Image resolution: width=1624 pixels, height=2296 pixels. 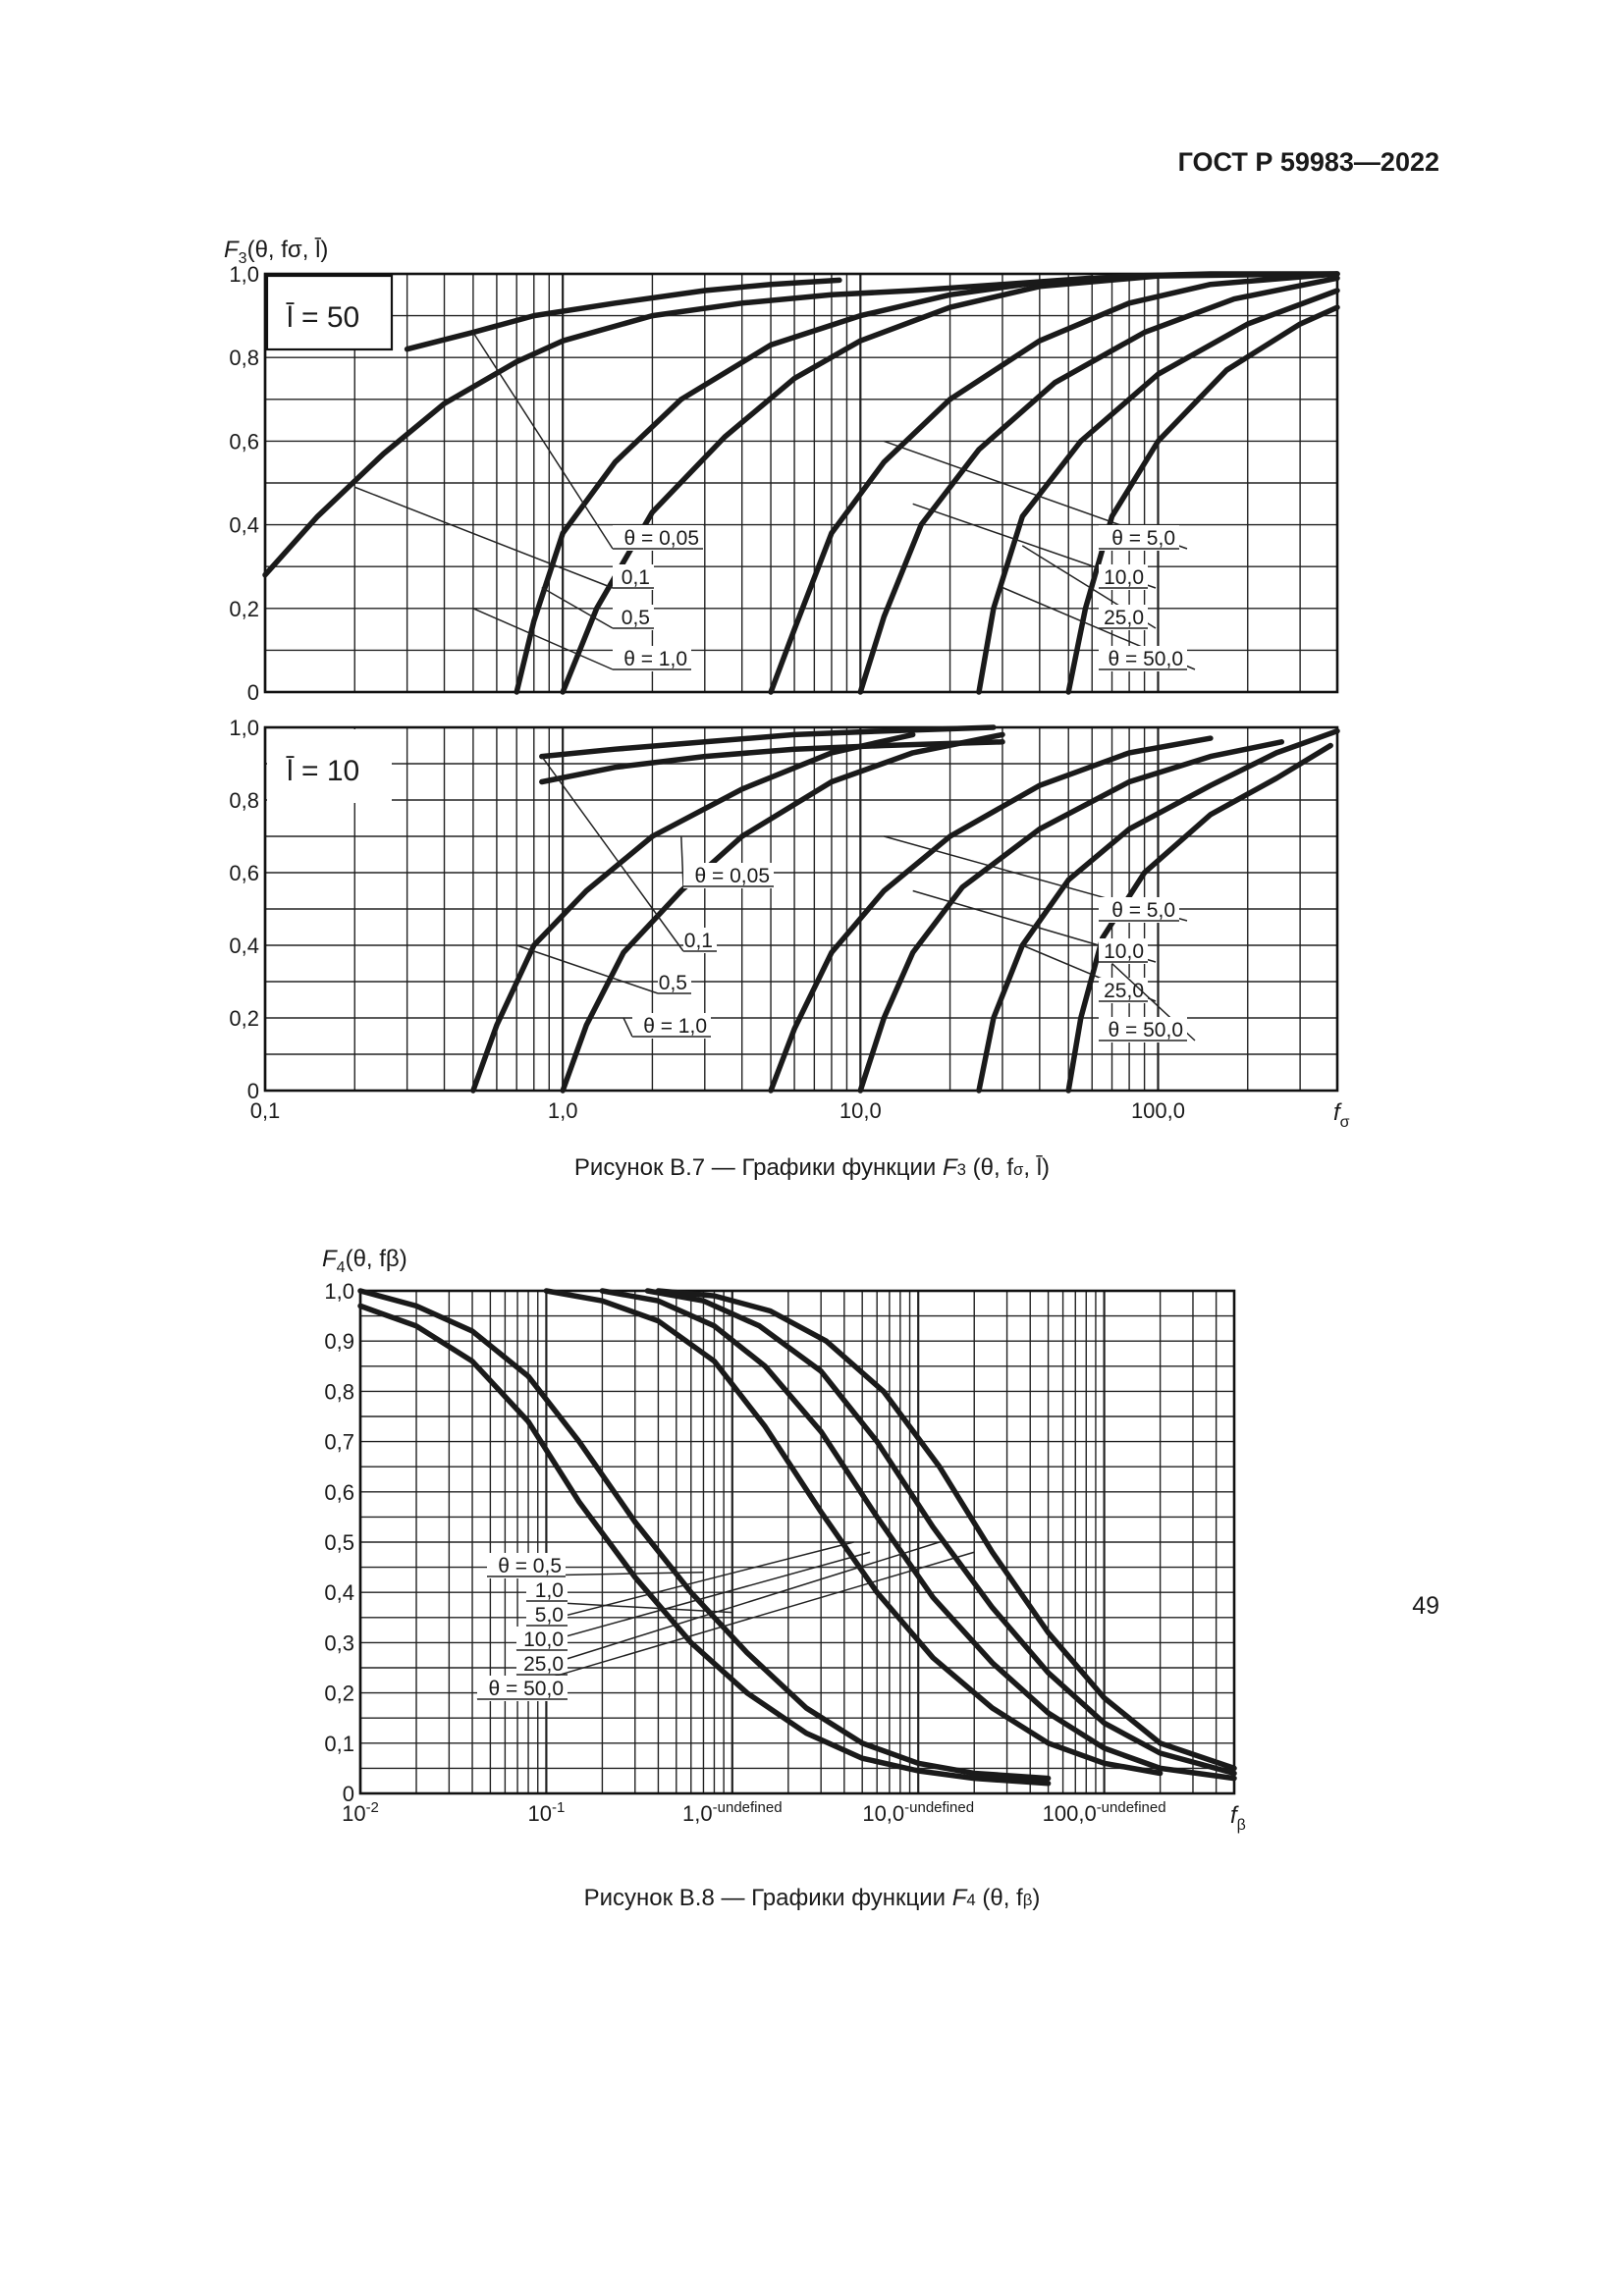 What do you see at coordinates (939, 1808) in the screenshot?
I see `x-tick-exponent: -undefined` at bounding box center [939, 1808].